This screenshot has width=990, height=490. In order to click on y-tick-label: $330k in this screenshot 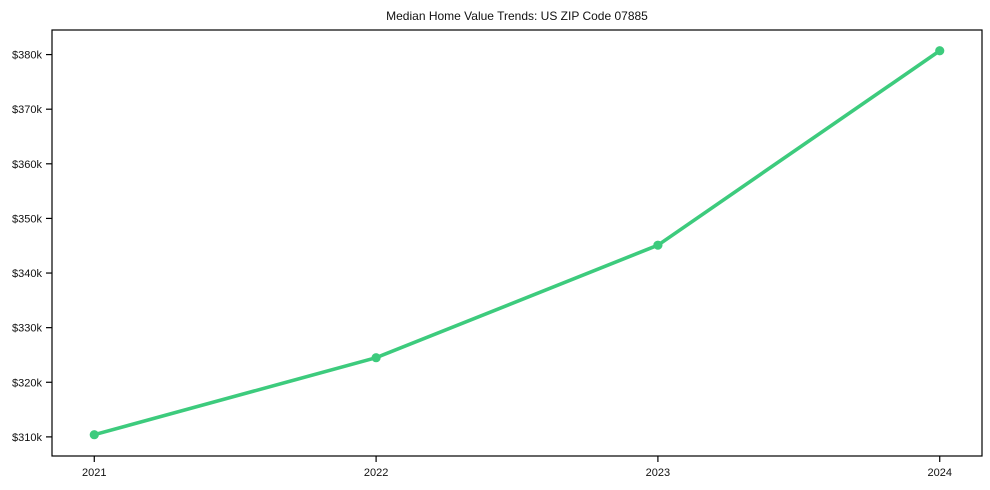, I will do `click(27, 329)`.